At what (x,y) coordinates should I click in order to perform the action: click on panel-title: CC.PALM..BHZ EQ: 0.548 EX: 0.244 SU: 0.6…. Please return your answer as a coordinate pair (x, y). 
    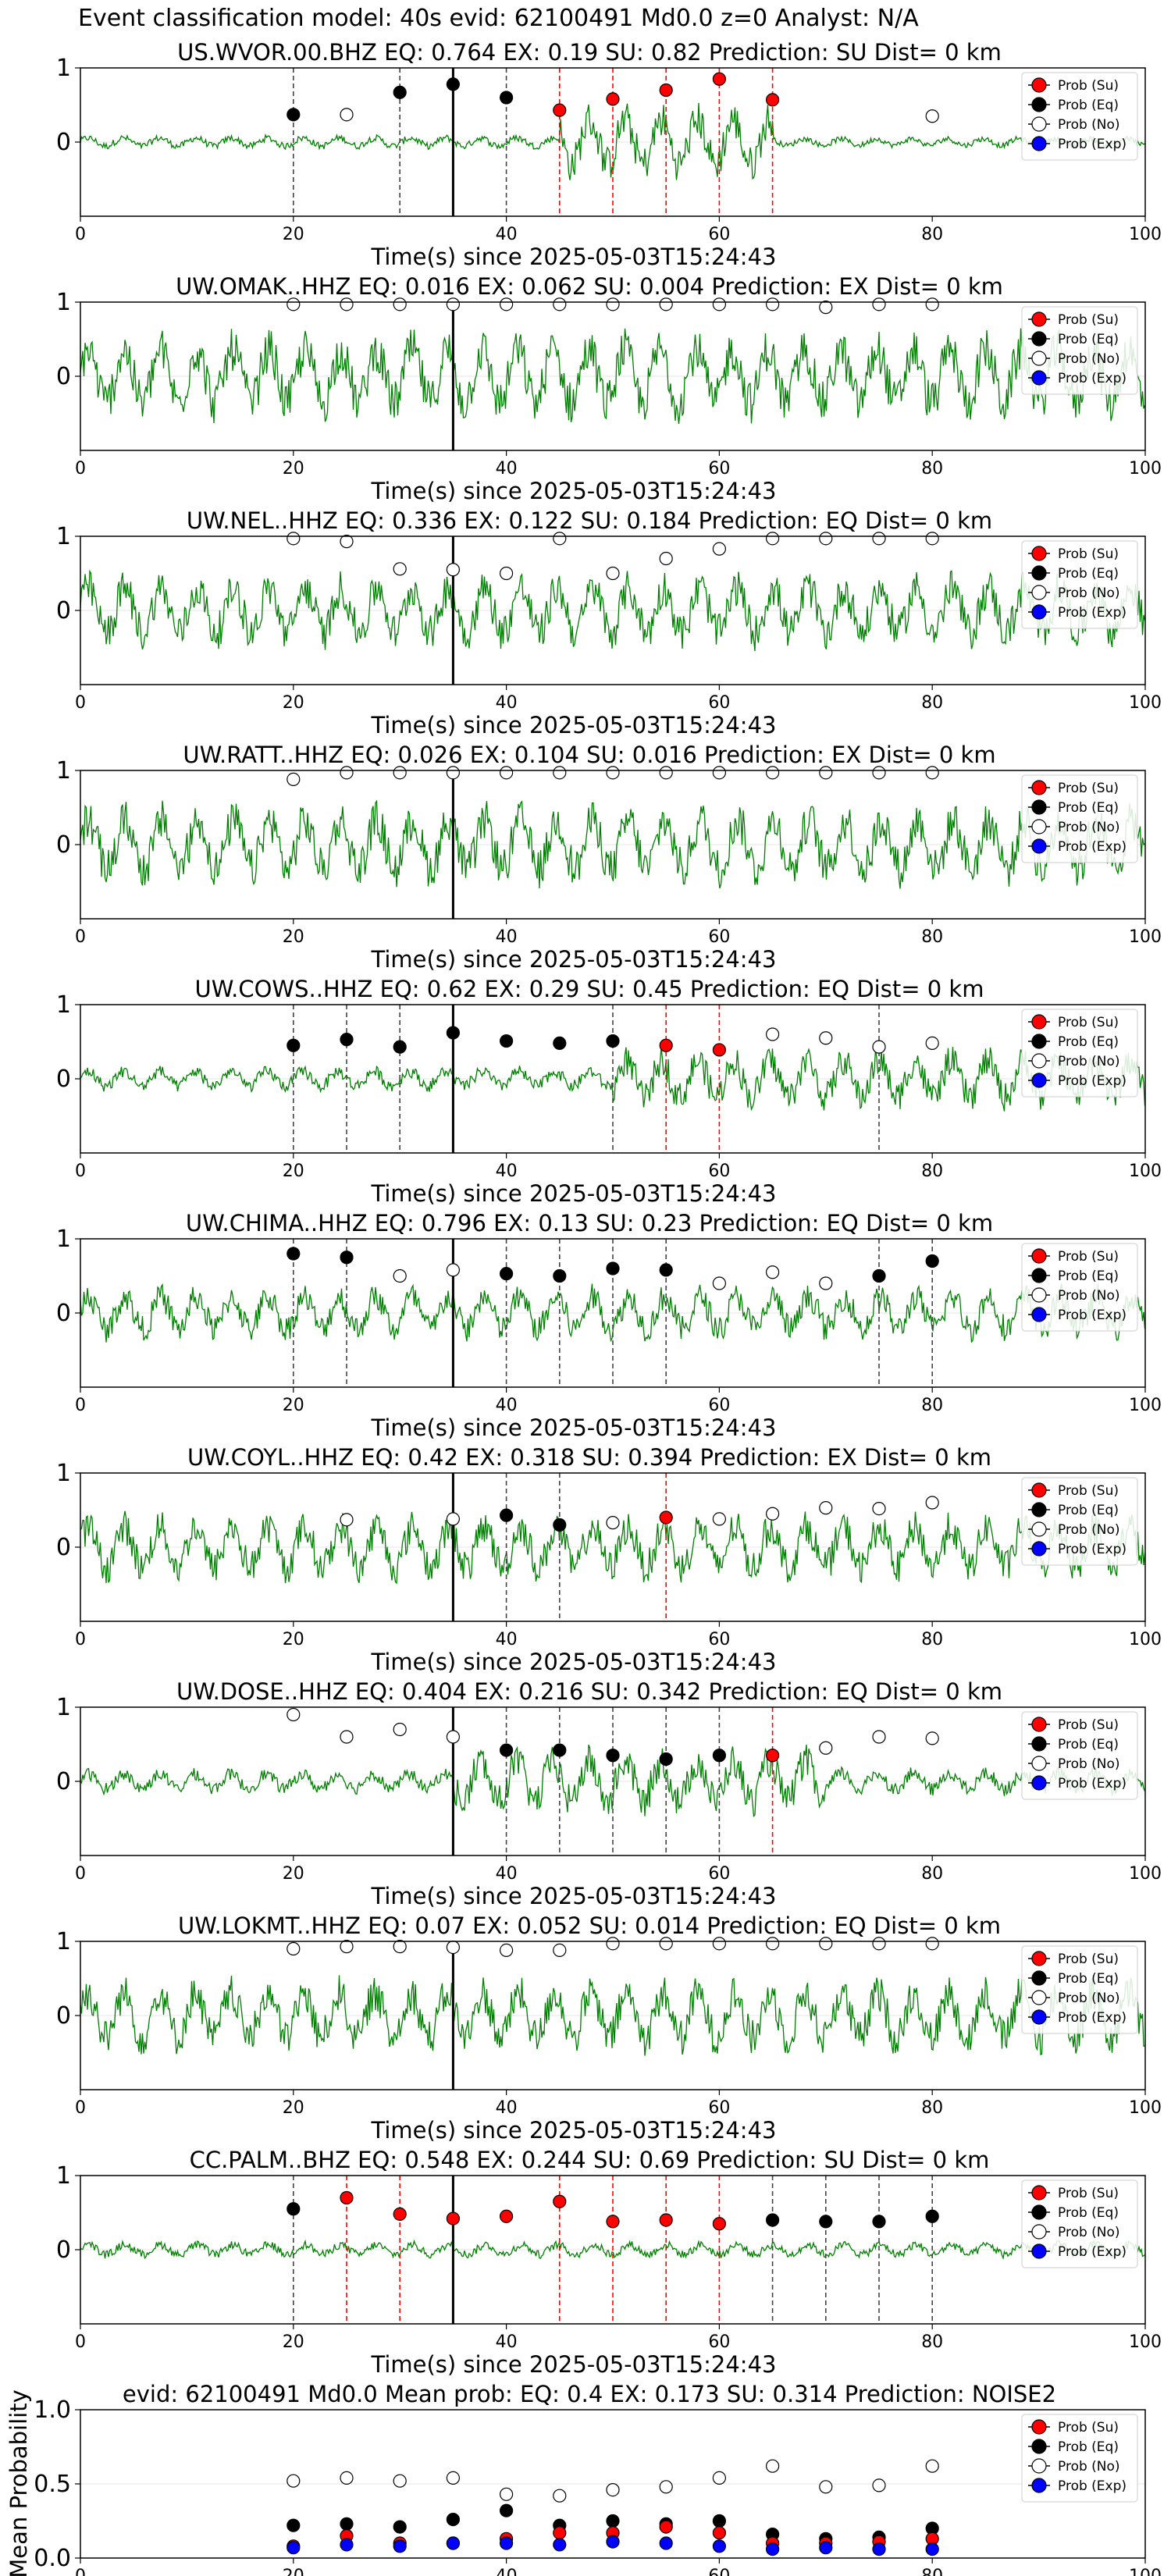
    Looking at the image, I should click on (590, 2160).